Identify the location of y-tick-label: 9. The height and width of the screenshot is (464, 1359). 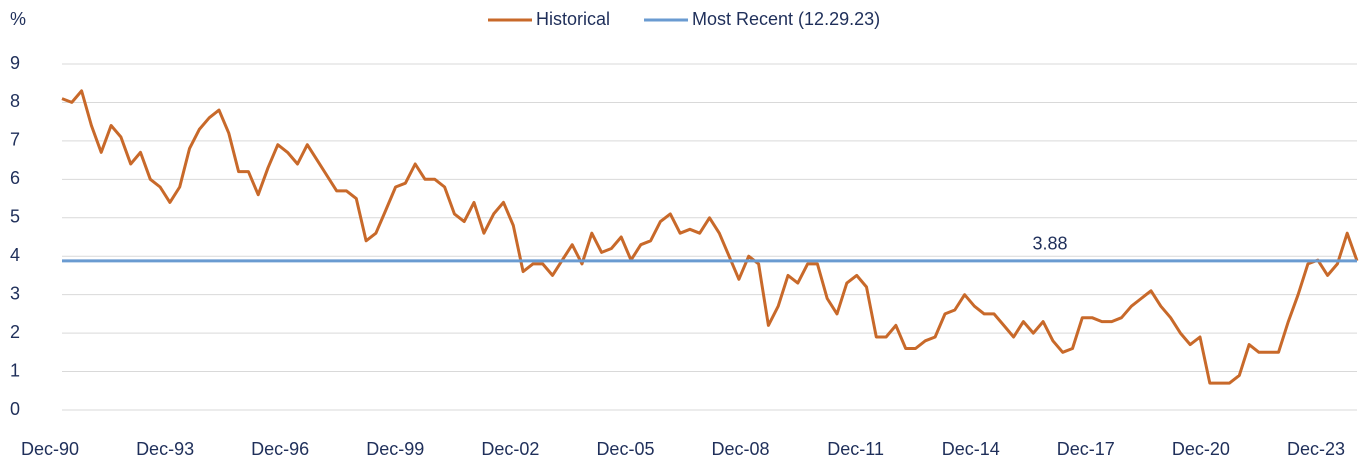
(15, 63).